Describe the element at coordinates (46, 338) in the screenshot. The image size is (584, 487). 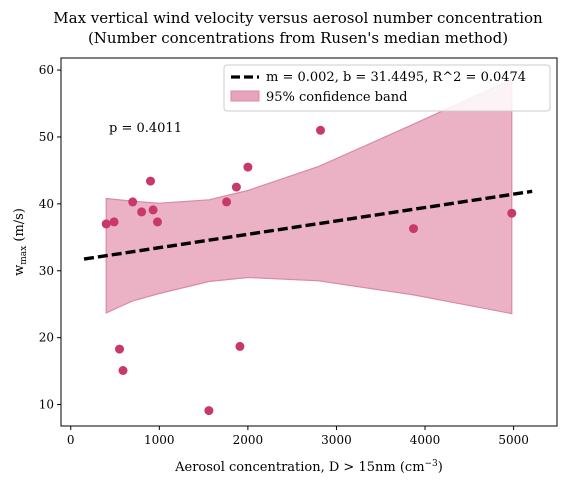
I see `y-tick-label-20: 20` at that location.